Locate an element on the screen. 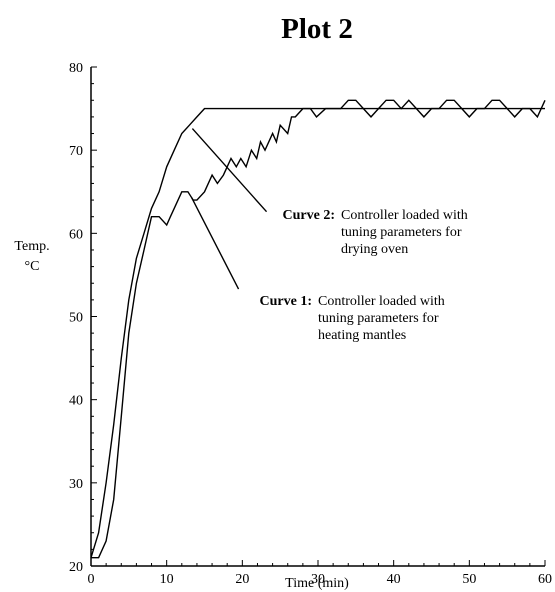 The image size is (555, 592). annotation-text-curve-2: Controller loaded with is located at coordinates (404, 215).